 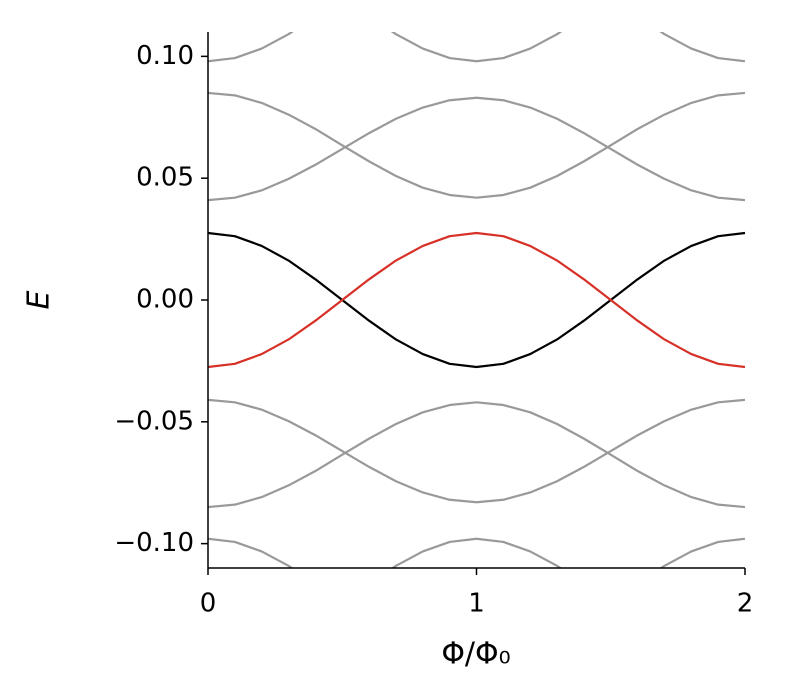 I want to click on x-tick-label: 2, so click(x=745, y=604).